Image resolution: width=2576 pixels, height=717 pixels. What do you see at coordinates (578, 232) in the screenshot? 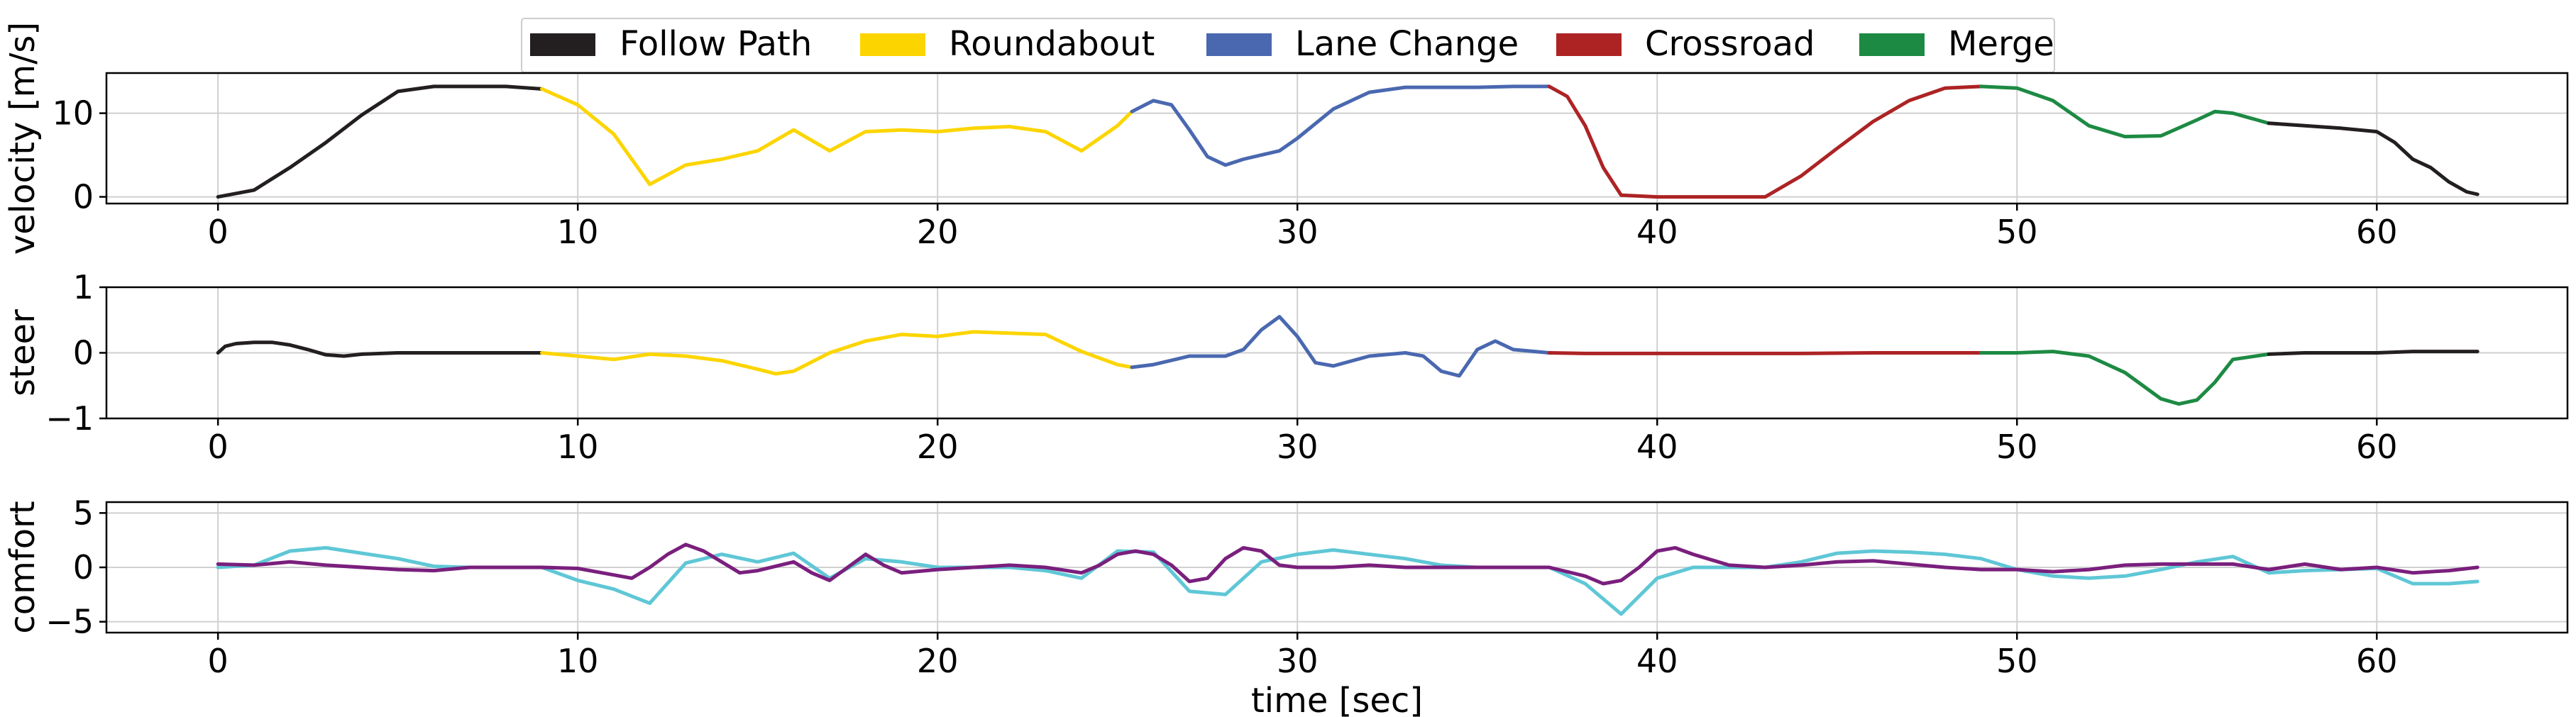
I see `velocity-x-tick-label-10: 10` at bounding box center [578, 232].